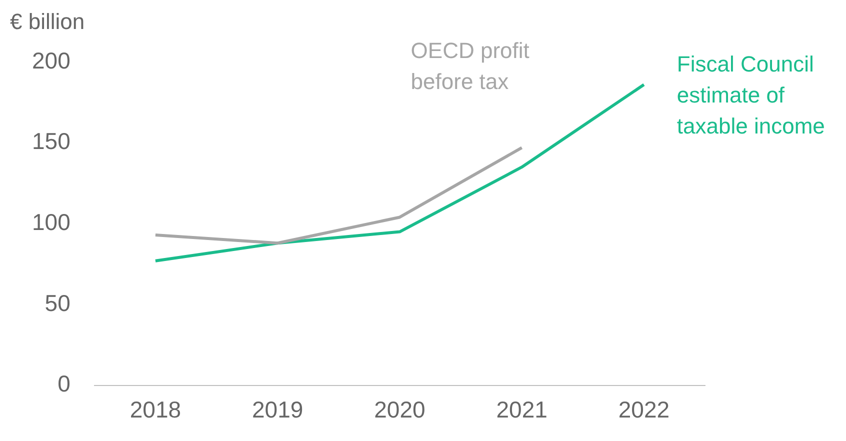 The height and width of the screenshot is (441, 846). What do you see at coordinates (400, 409) in the screenshot?
I see `x-tick-label: 2020` at bounding box center [400, 409].